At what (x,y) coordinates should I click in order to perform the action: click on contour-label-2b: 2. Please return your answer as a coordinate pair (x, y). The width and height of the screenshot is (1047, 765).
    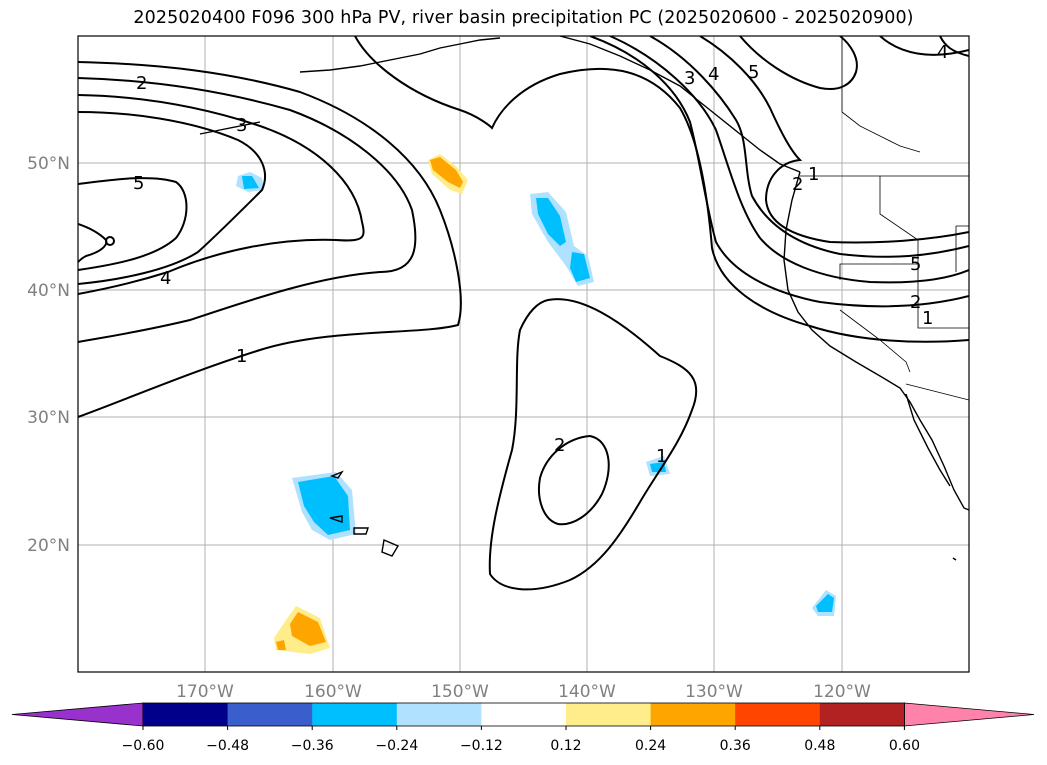
    Looking at the image, I should click on (559, 445).